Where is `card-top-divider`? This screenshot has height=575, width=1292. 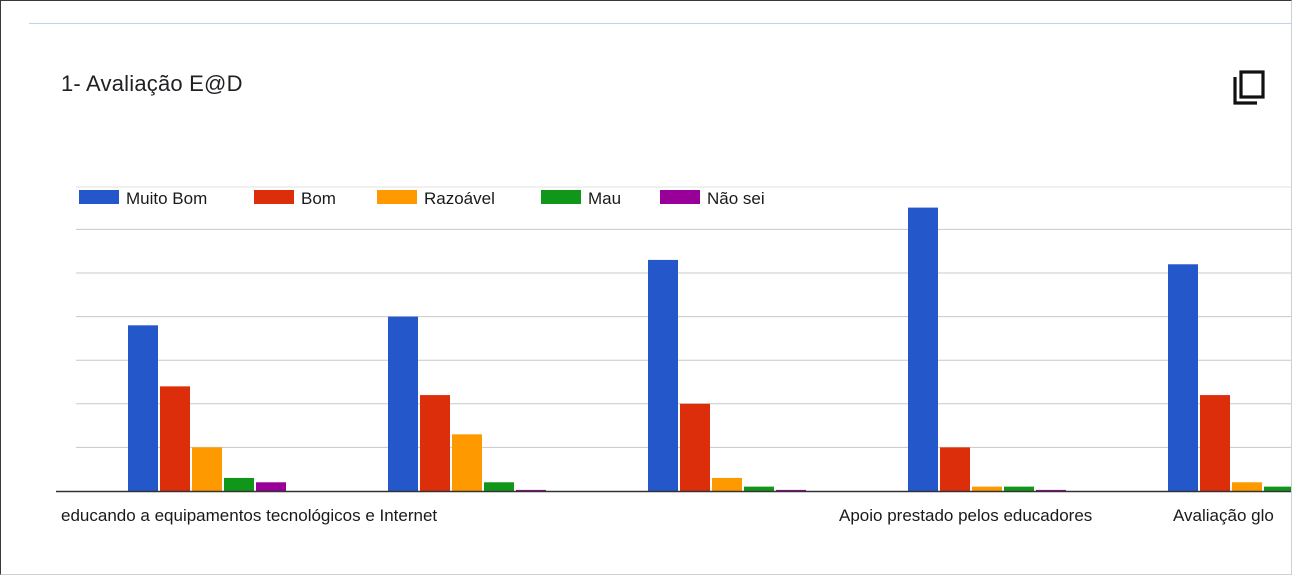 card-top-divider is located at coordinates (660, 23).